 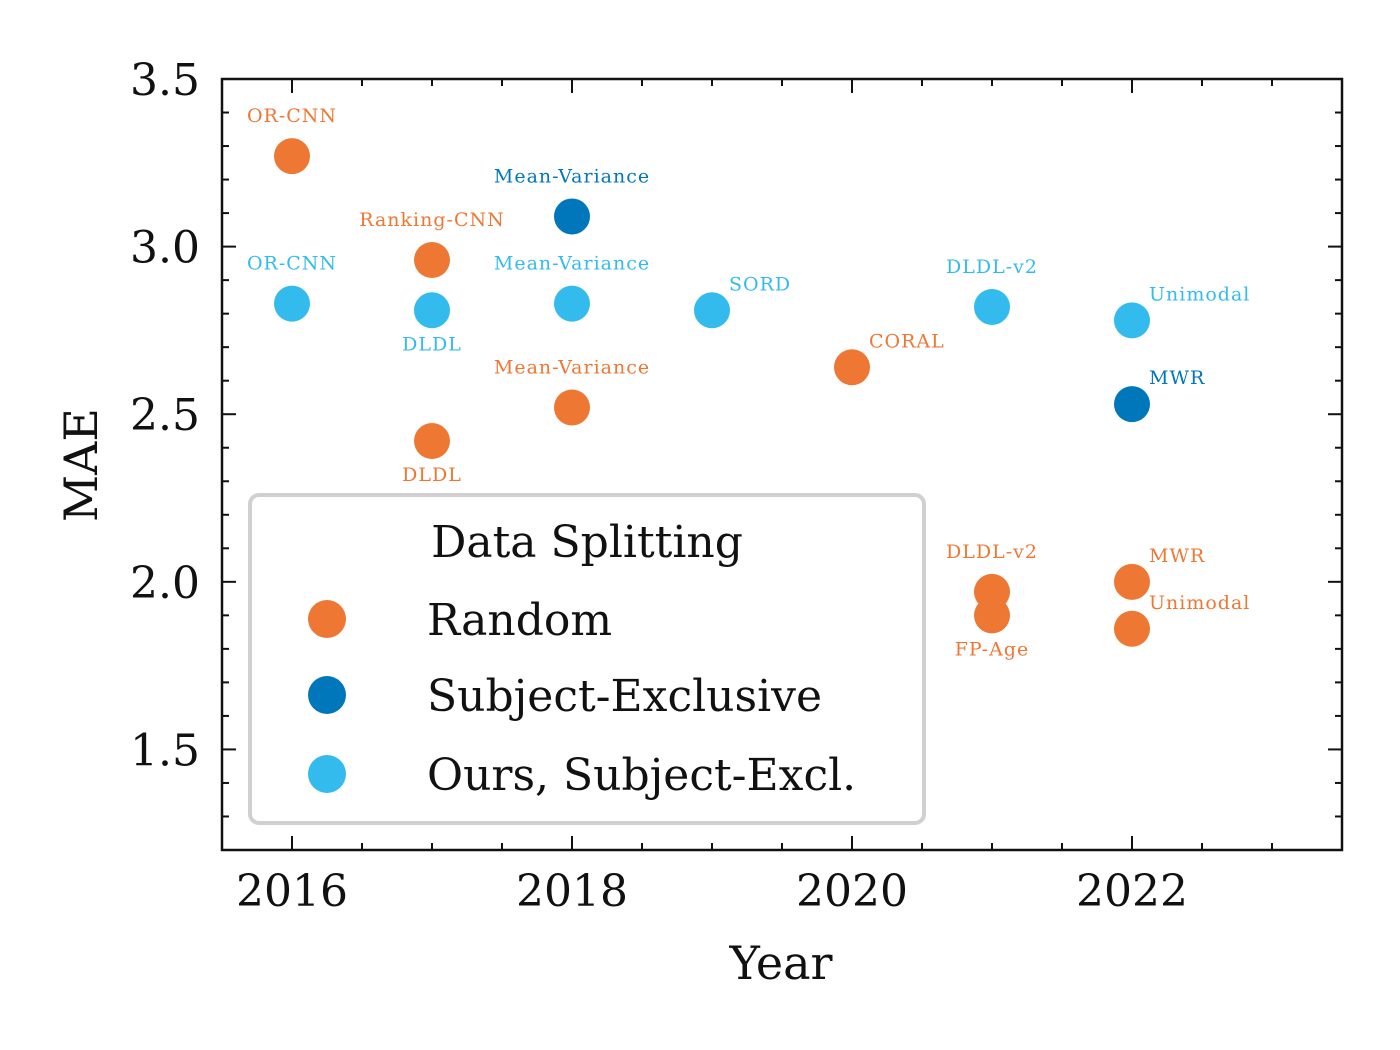 What do you see at coordinates (587, 542) in the screenshot?
I see `legend-title: Data Splitting` at bounding box center [587, 542].